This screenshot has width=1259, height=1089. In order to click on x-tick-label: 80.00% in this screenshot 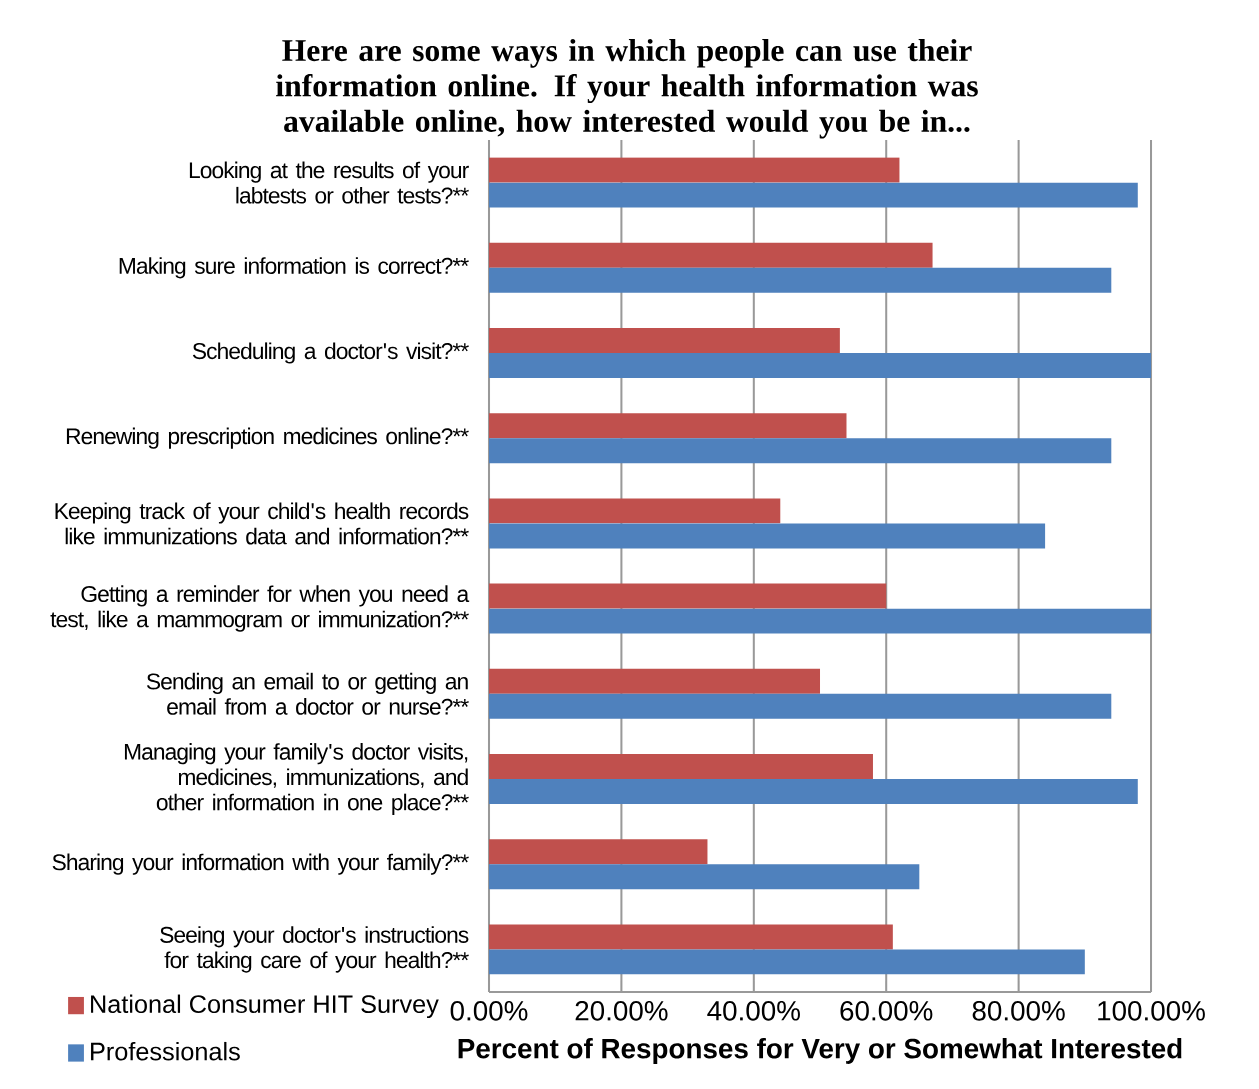, I will do `click(1018, 1010)`.